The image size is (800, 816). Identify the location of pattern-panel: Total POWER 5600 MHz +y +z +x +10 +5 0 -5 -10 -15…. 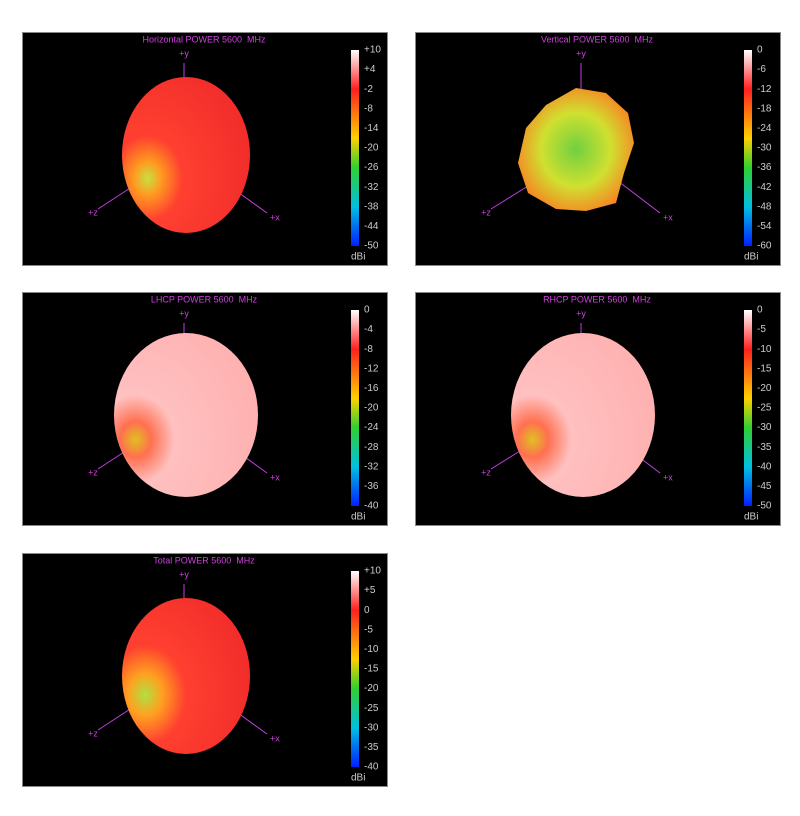
(205, 670).